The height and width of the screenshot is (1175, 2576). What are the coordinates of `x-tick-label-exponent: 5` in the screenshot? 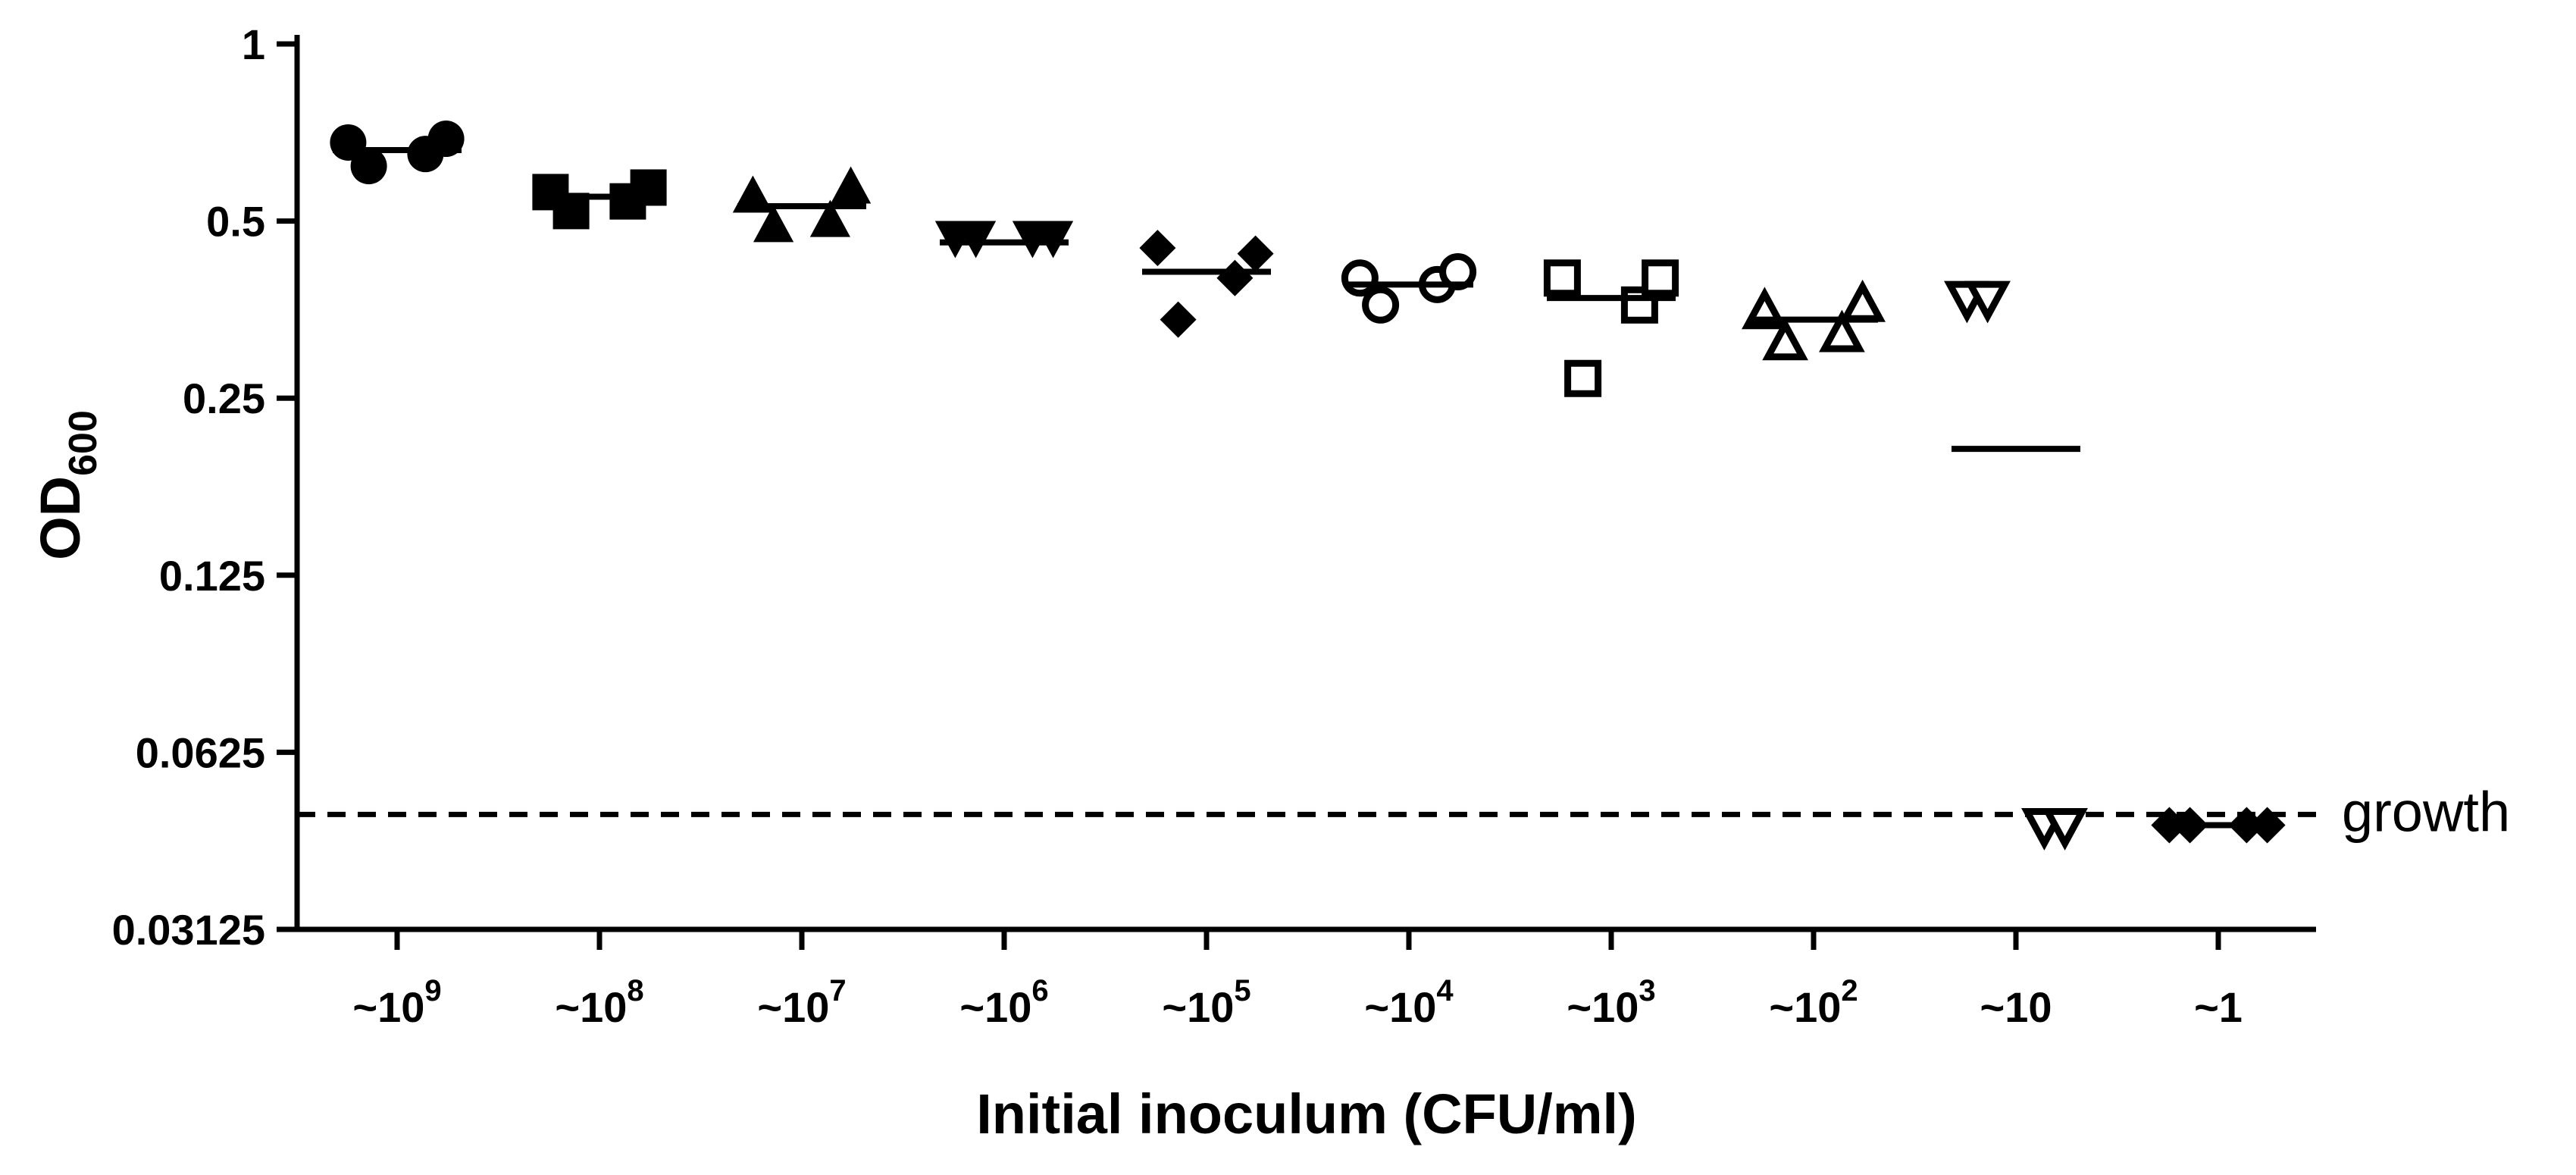 It's located at (1242, 990).